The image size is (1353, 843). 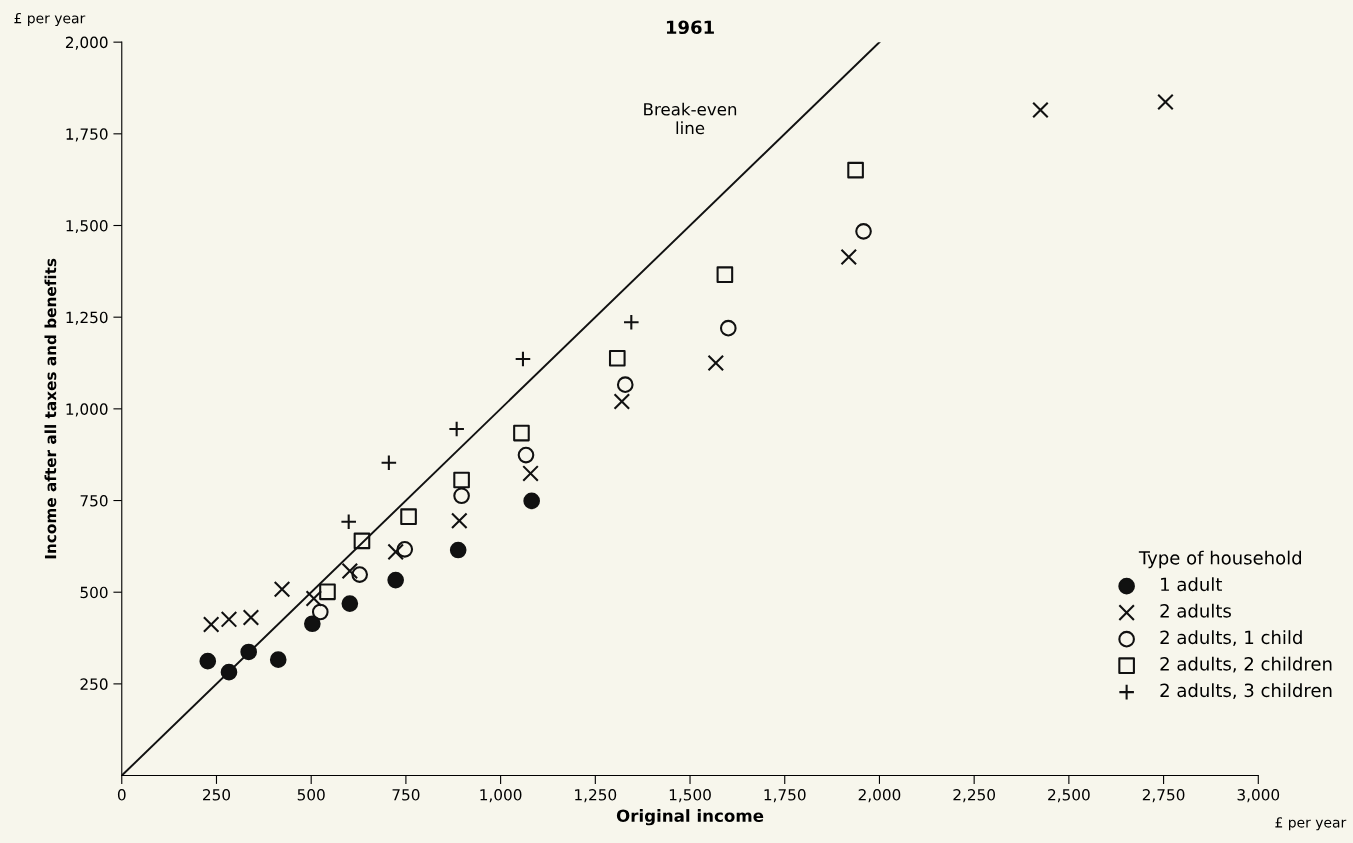 I want to click on annotation: Break-even line, so click(x=690, y=118).